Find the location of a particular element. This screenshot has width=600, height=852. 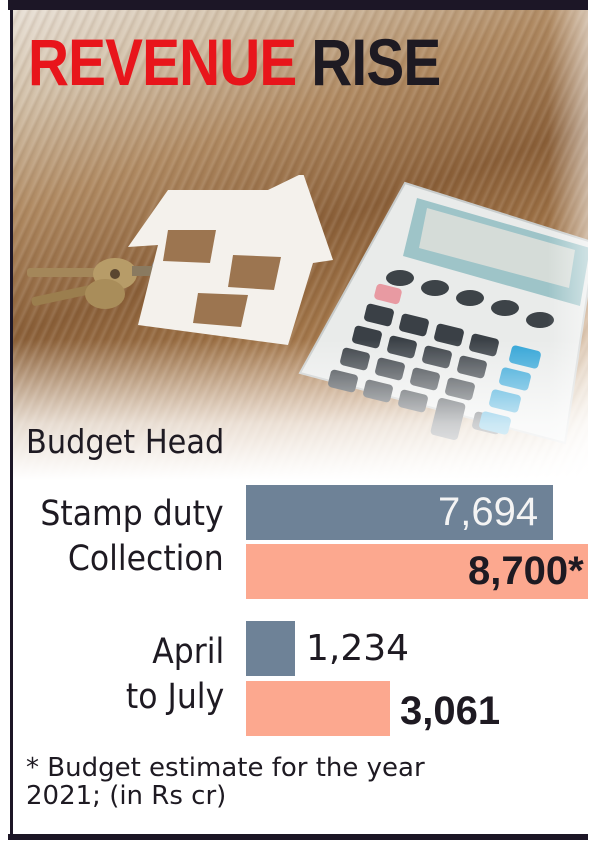

bar-april-july-estimate is located at coordinates (318, 708).